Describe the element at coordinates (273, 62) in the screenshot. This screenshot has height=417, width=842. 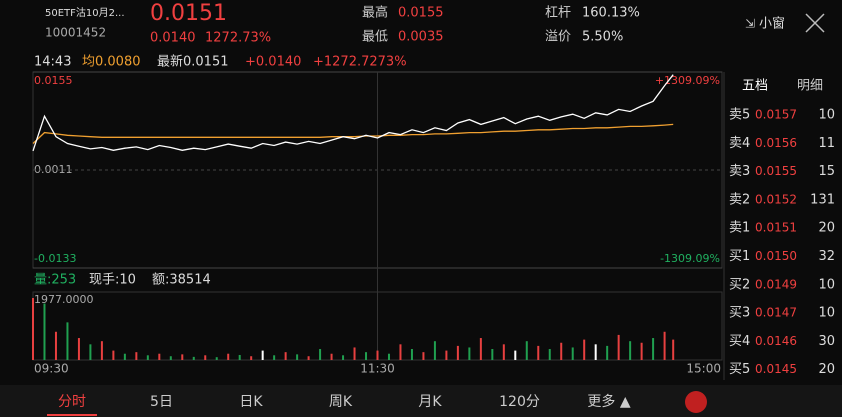
I see `delta: +0.0140` at that location.